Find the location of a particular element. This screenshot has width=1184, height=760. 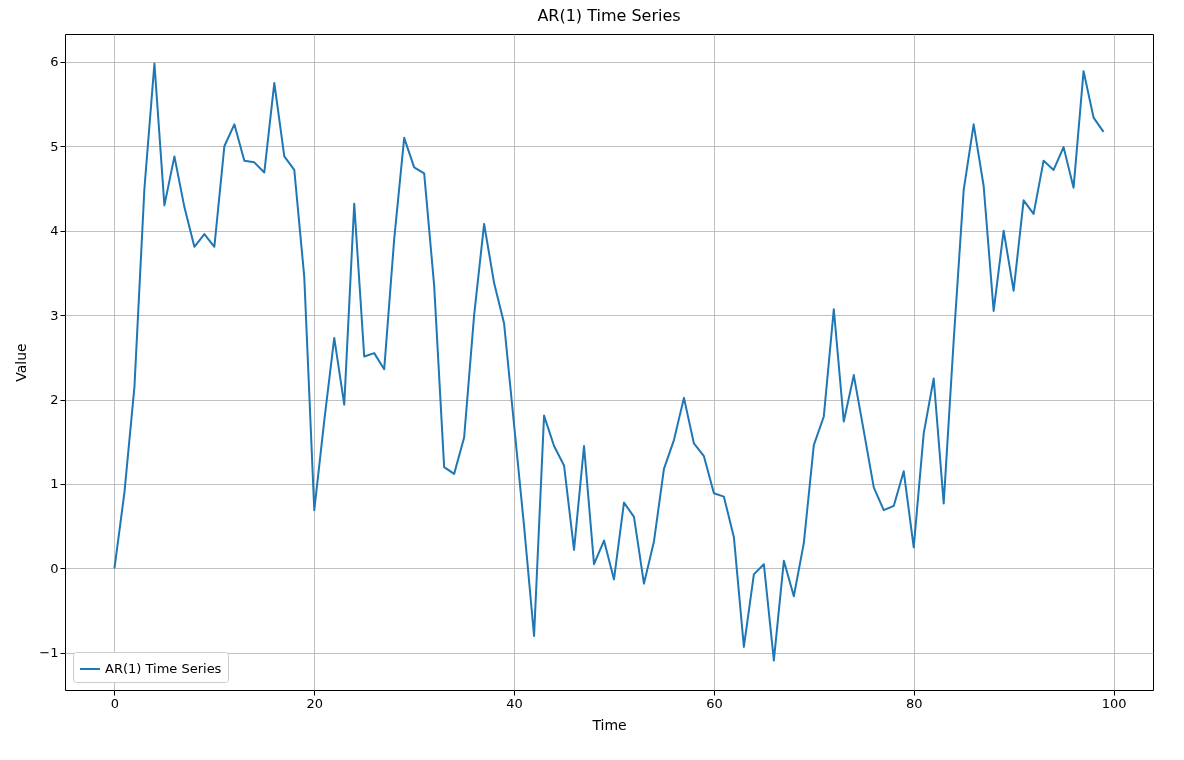

x-tick-label: 40 is located at coordinates (514, 703).